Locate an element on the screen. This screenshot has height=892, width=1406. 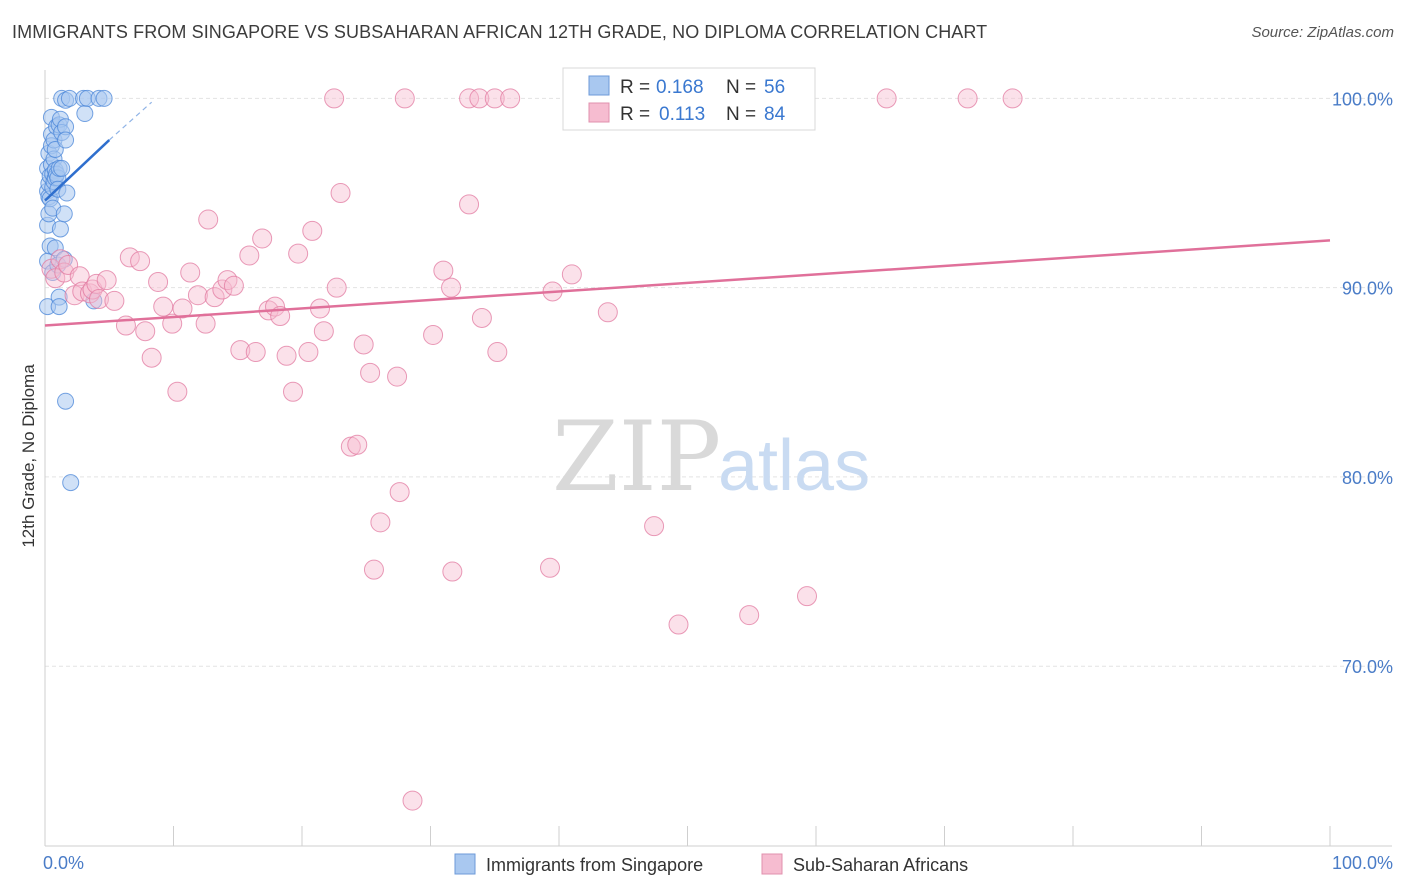
legend-r-value-1: 0.113 is located at coordinates (682, 114).